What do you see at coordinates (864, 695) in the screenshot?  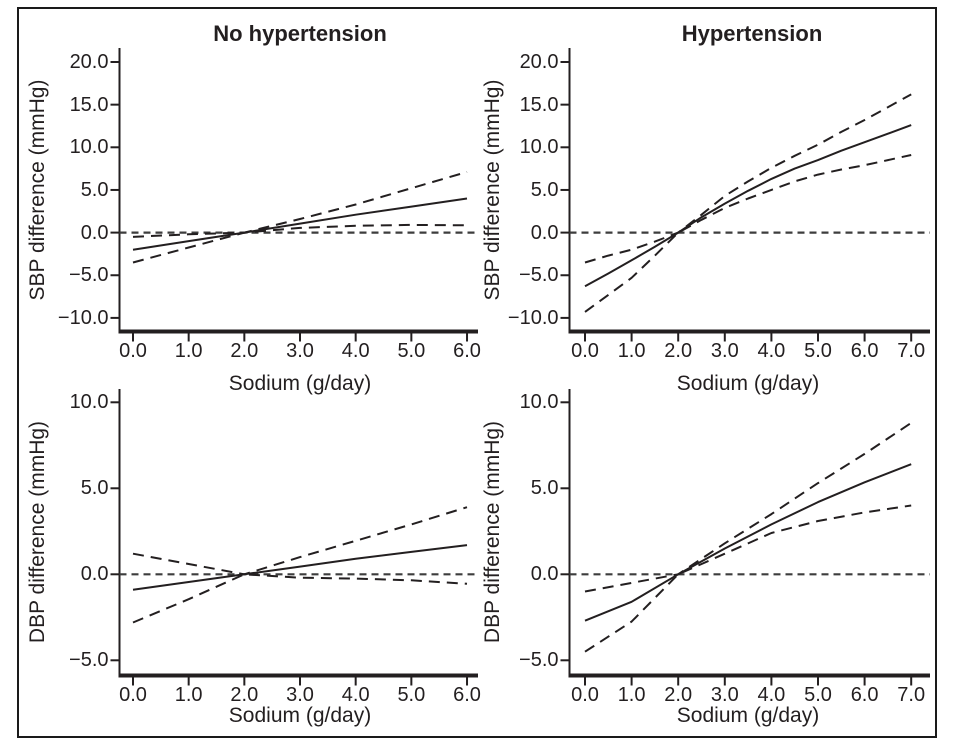 I see `dbp-hypertension-x-tick-label: 6.0` at bounding box center [864, 695].